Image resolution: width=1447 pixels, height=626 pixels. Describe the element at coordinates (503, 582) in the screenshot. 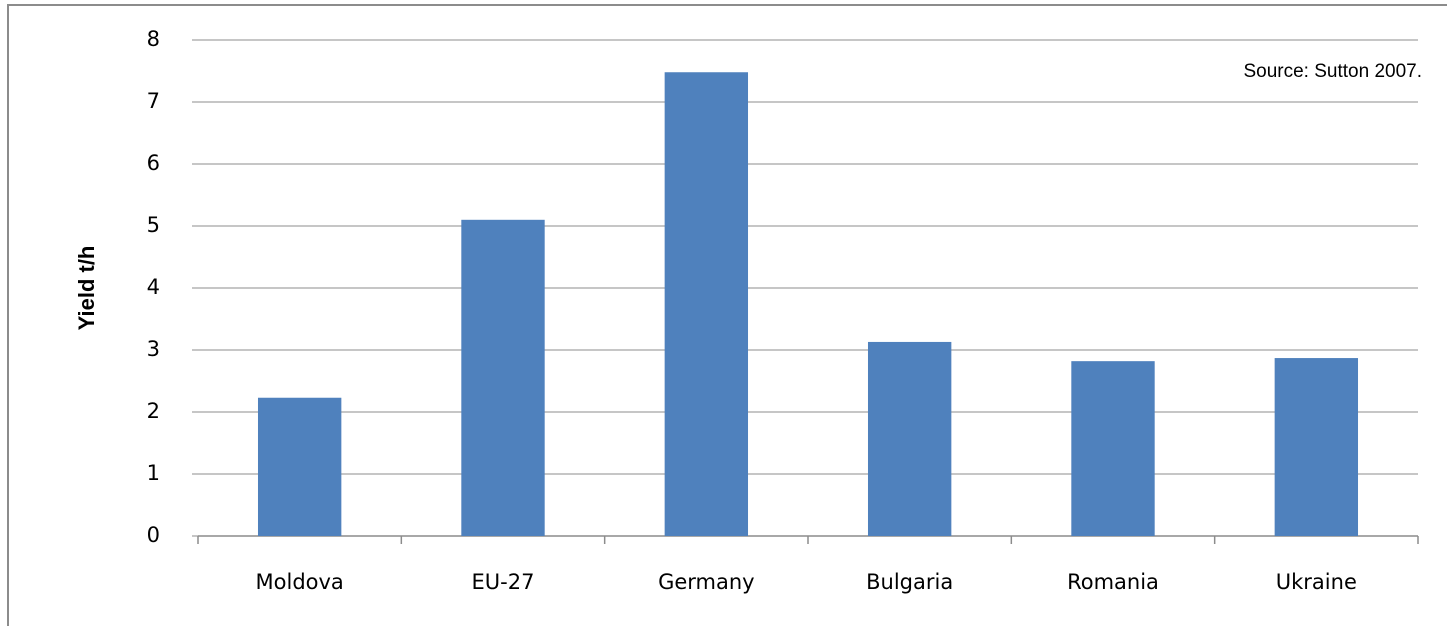

I see `x-tick-label: EU-27` at that location.